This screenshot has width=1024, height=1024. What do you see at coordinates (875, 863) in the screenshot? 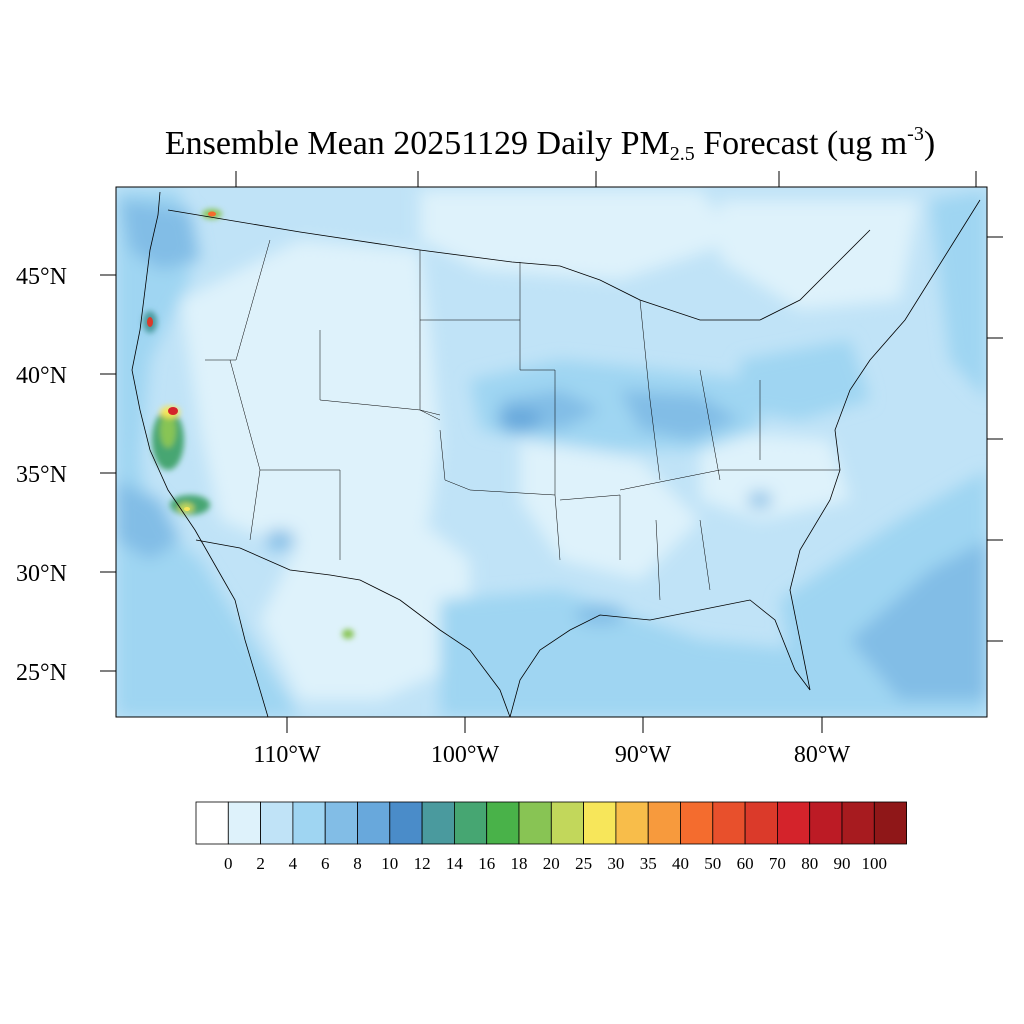
I see `colorbar-tick-label: 100` at bounding box center [875, 863].